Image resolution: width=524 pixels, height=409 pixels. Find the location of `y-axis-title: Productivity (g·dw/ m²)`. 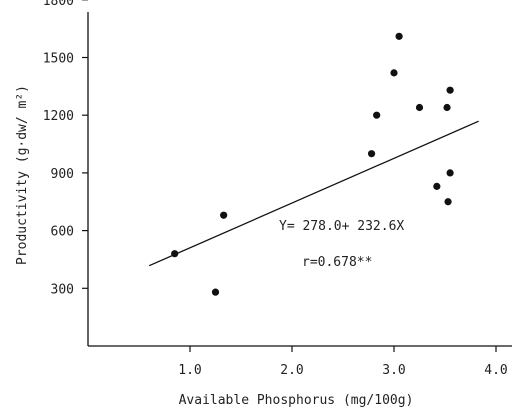

y-axis-title: Productivity (g·dw/ m²) is located at coordinates (22, 175).